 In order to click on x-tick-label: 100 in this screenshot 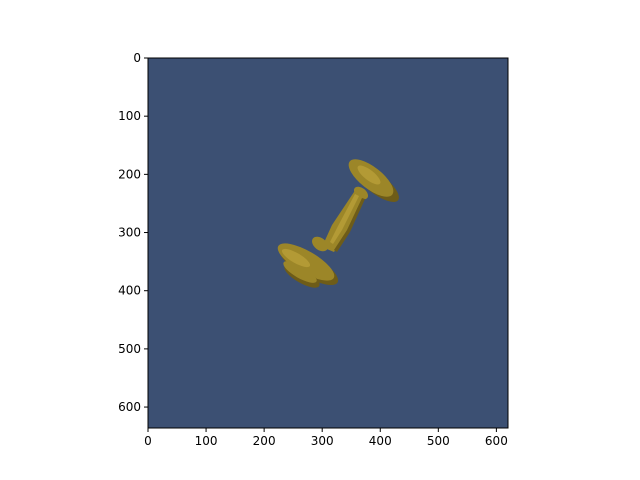, I will do `click(206, 441)`.